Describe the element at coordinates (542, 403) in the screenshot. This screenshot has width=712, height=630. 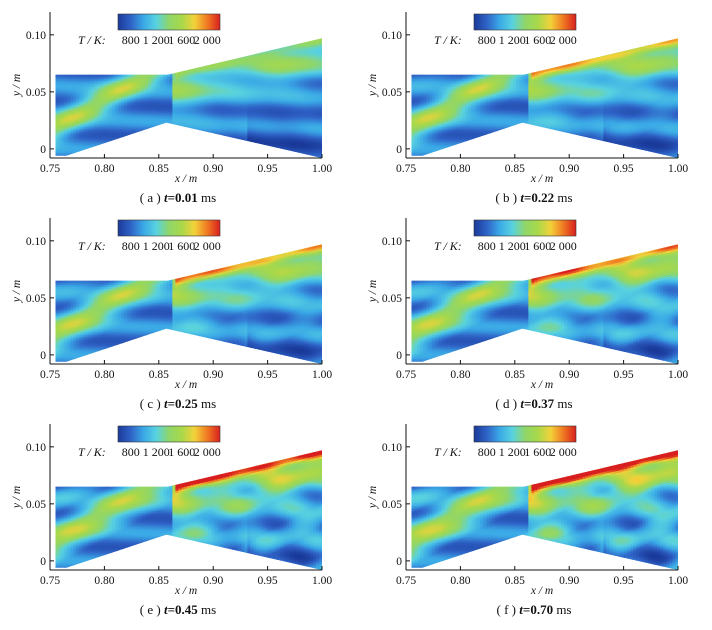
I see `caption-value: 0.37` at that location.